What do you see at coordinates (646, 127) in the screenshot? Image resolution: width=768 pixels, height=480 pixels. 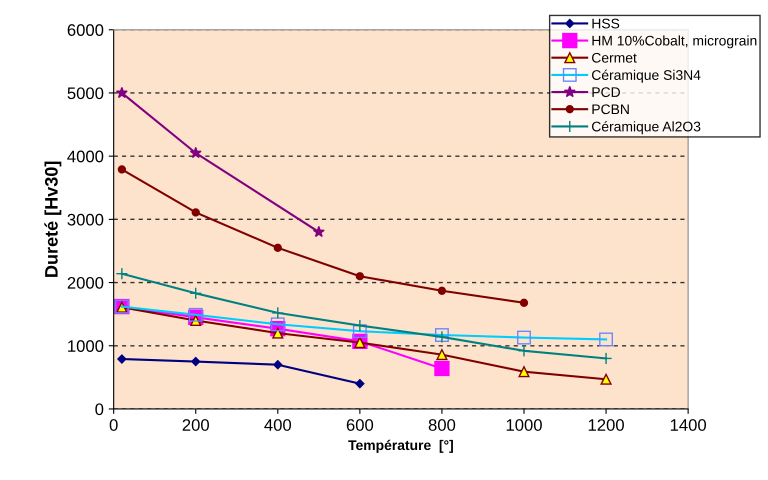 I see `legend-label: Céramique Al2O3` at bounding box center [646, 127].